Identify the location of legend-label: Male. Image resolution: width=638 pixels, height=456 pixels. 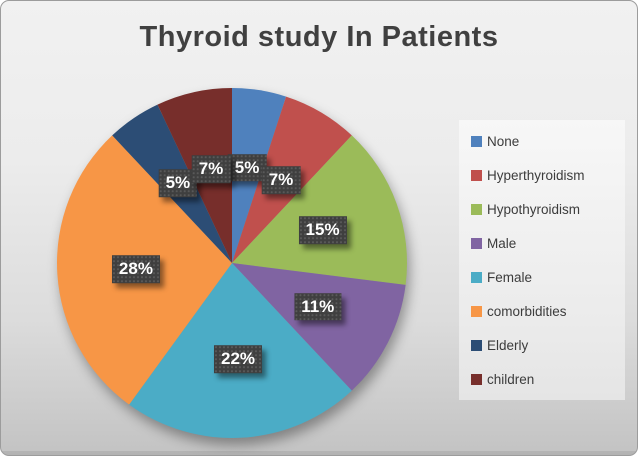
(502, 243).